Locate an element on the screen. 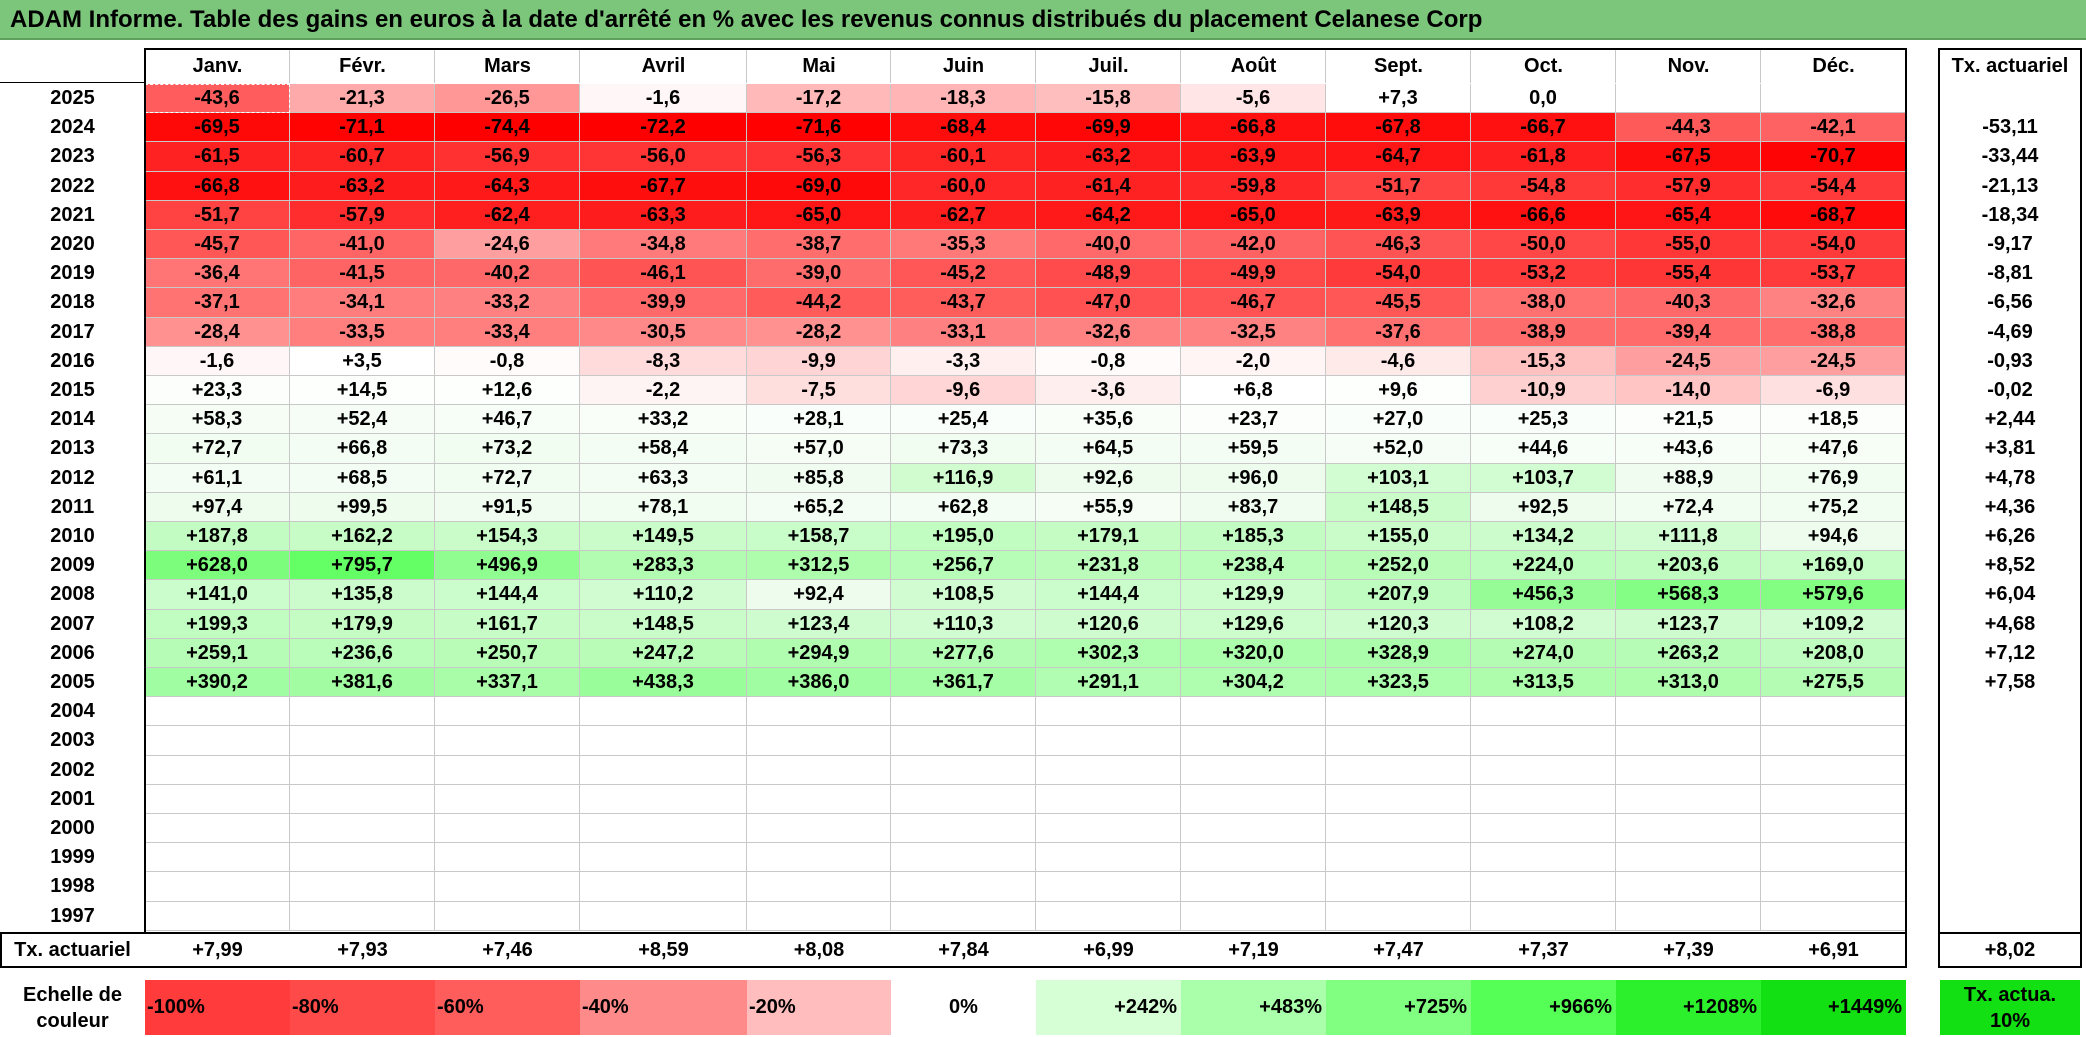 The height and width of the screenshot is (1037, 2086). table-cell: +135,8 is located at coordinates (362, 595).